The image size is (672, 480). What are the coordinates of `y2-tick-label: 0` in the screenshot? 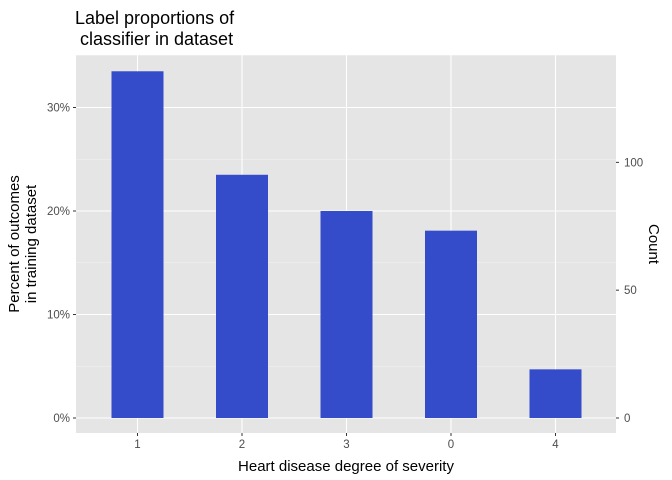 It's located at (627, 419).